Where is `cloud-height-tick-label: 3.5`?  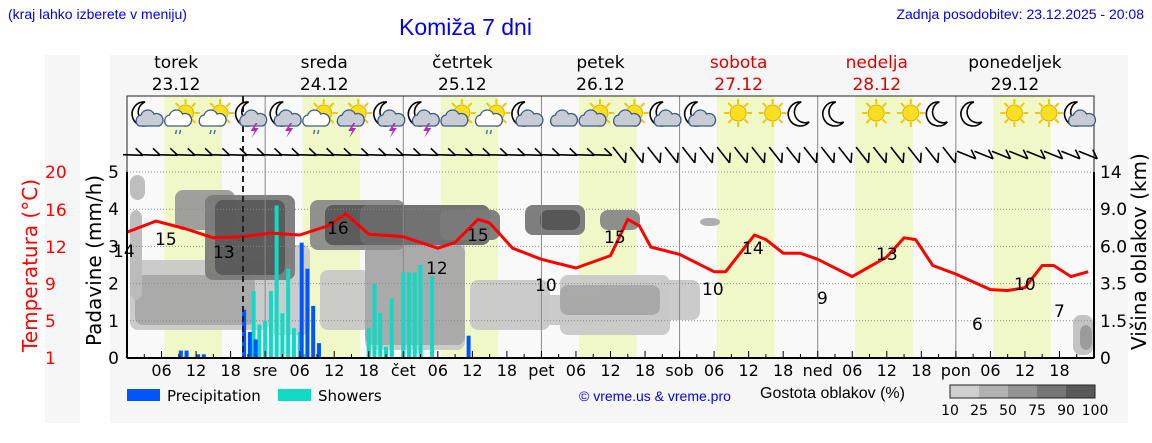
cloud-height-tick-label: 3.5 is located at coordinates (1113, 285).